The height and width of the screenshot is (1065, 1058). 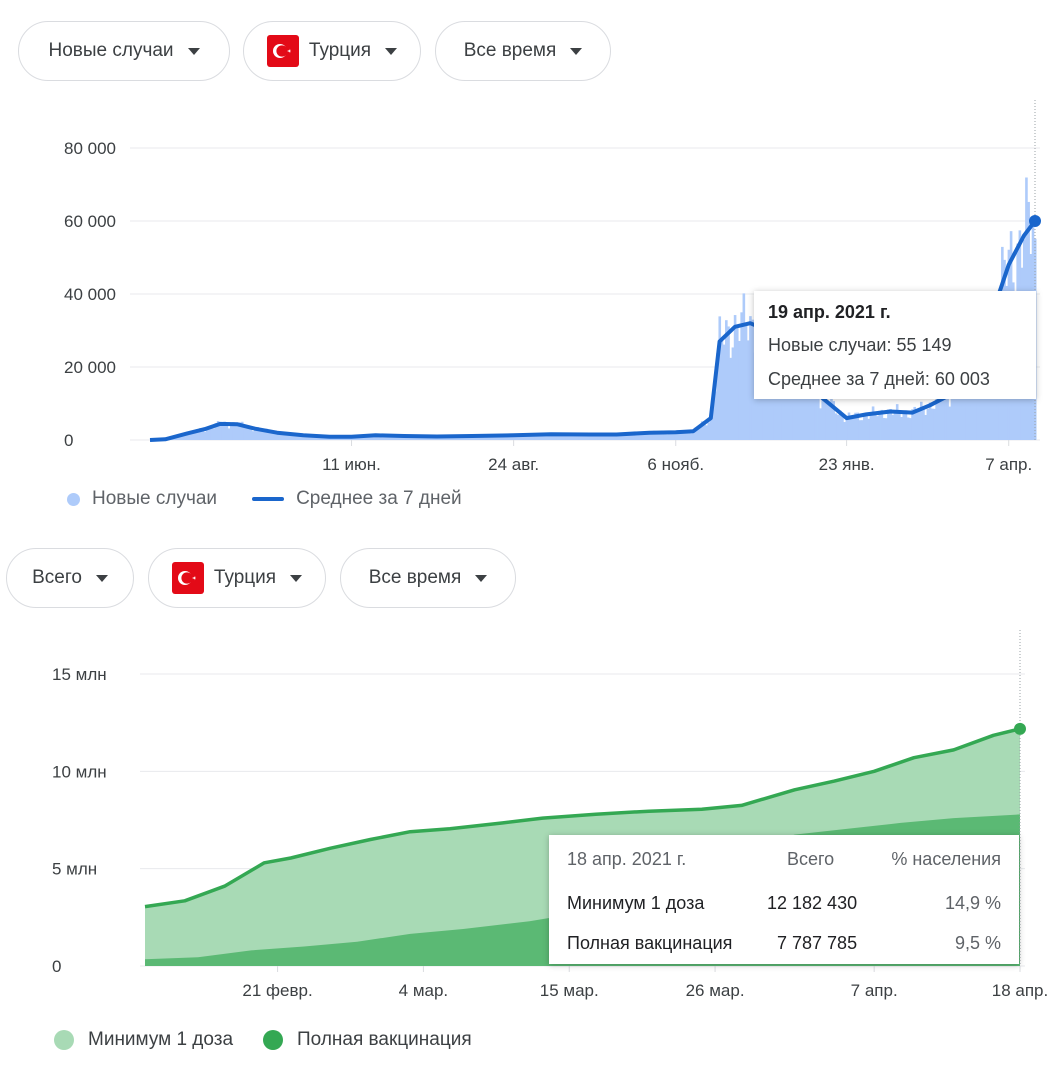 What do you see at coordinates (161, 1039) in the screenshot?
I see `legend-one-dose-label: Минимум 1 доза` at bounding box center [161, 1039].